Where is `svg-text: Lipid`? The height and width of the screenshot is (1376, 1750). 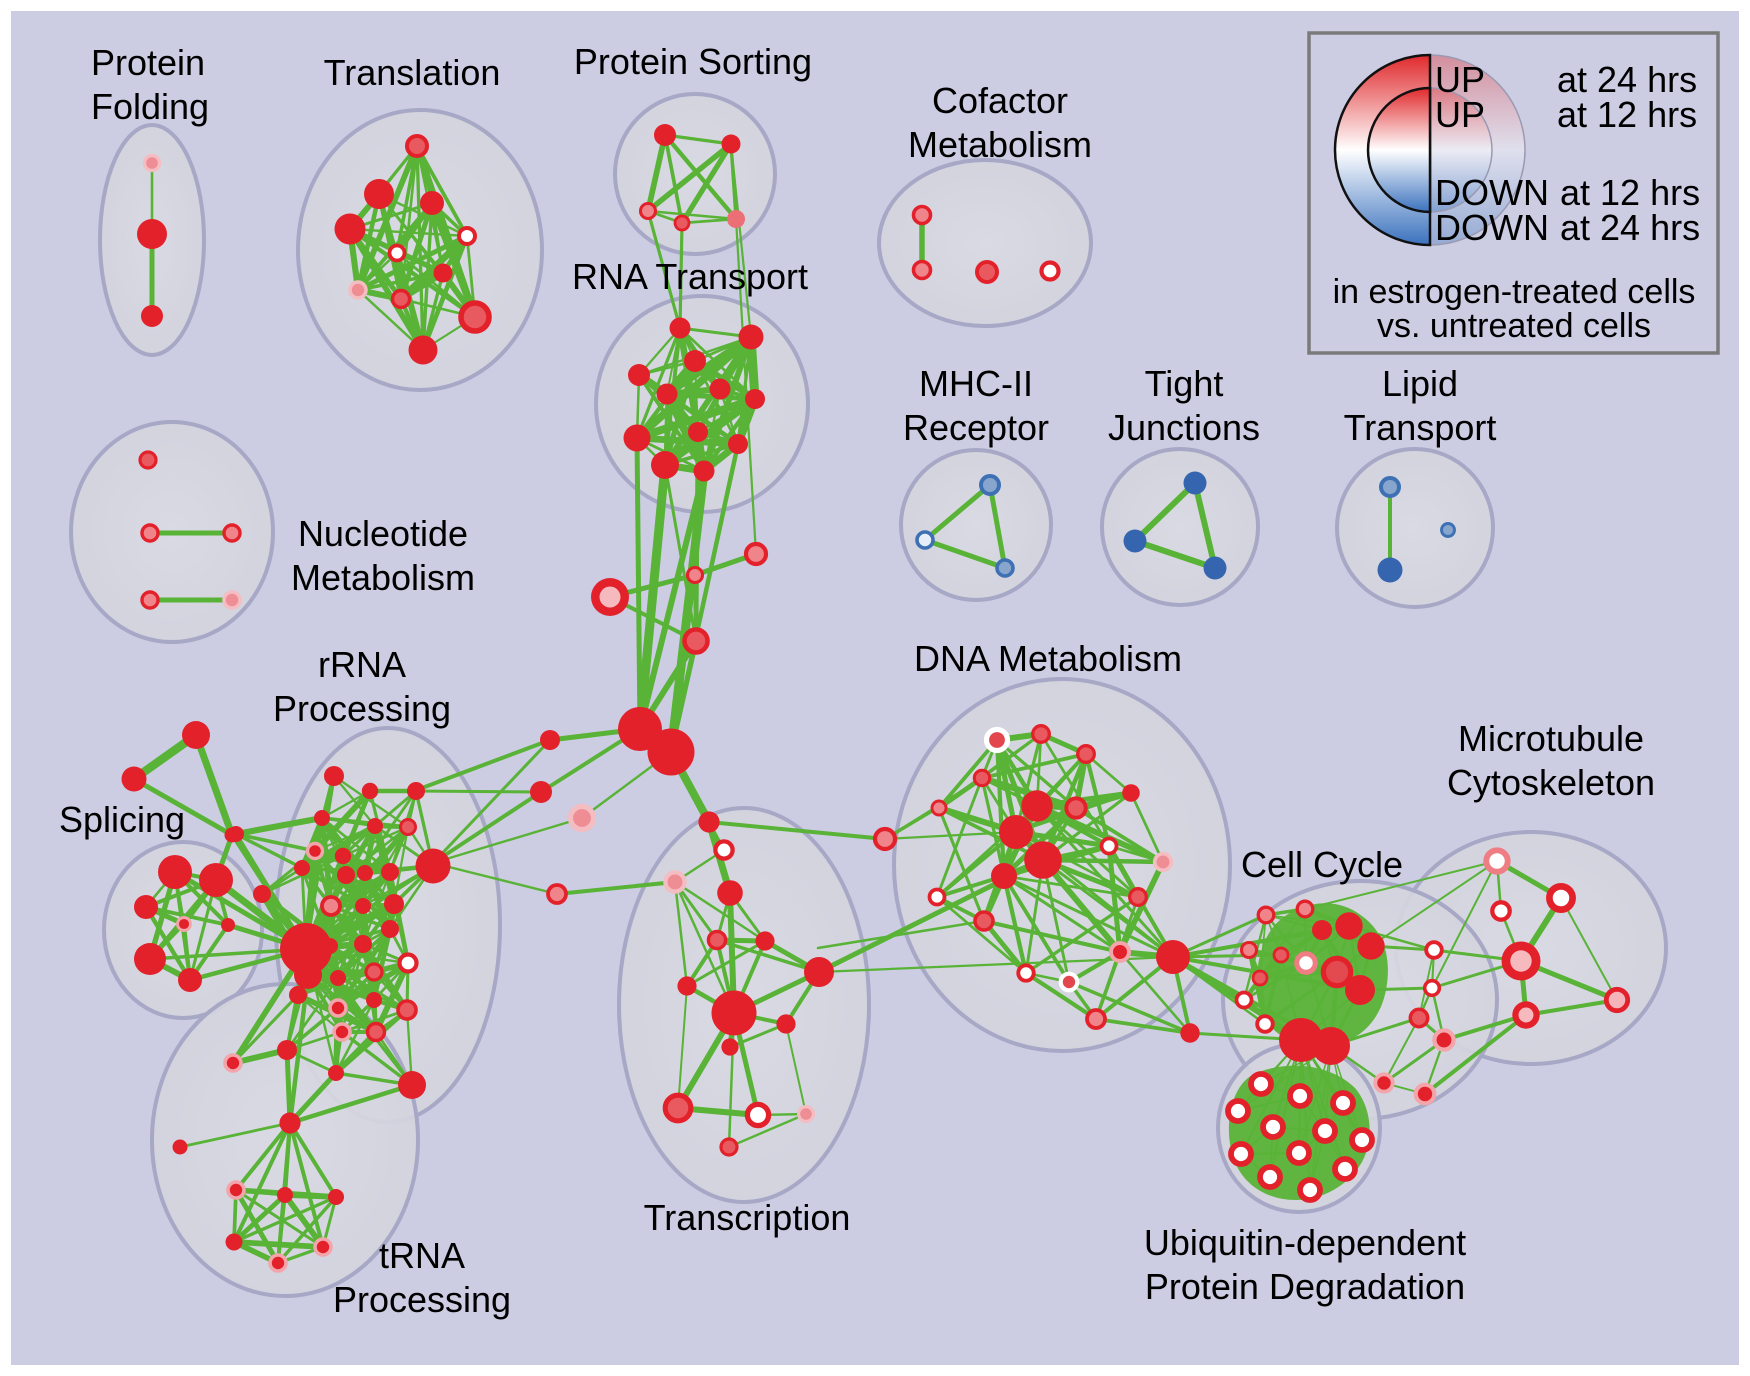
svg-text: Lipid is located at coordinates (1420, 383).